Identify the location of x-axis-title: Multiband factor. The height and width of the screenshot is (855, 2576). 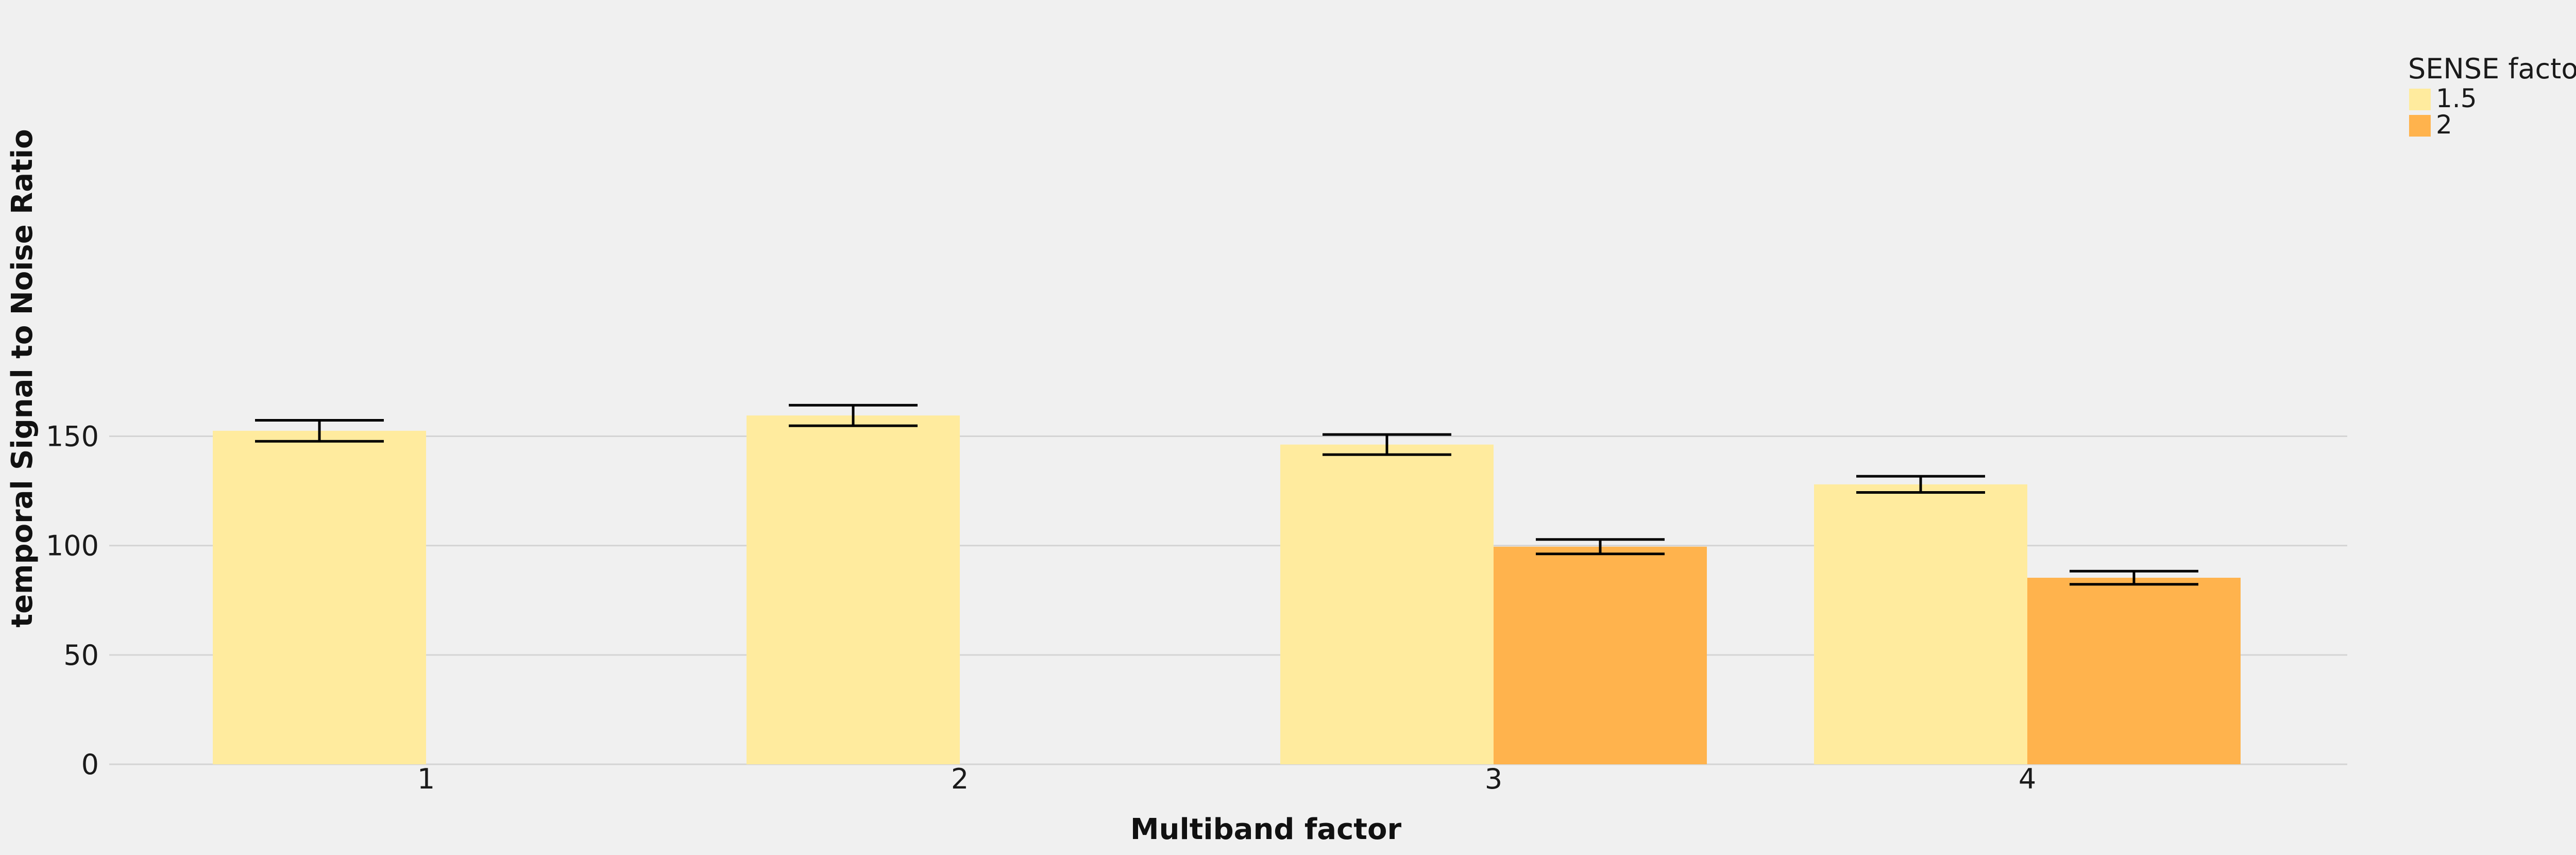
(1266, 829).